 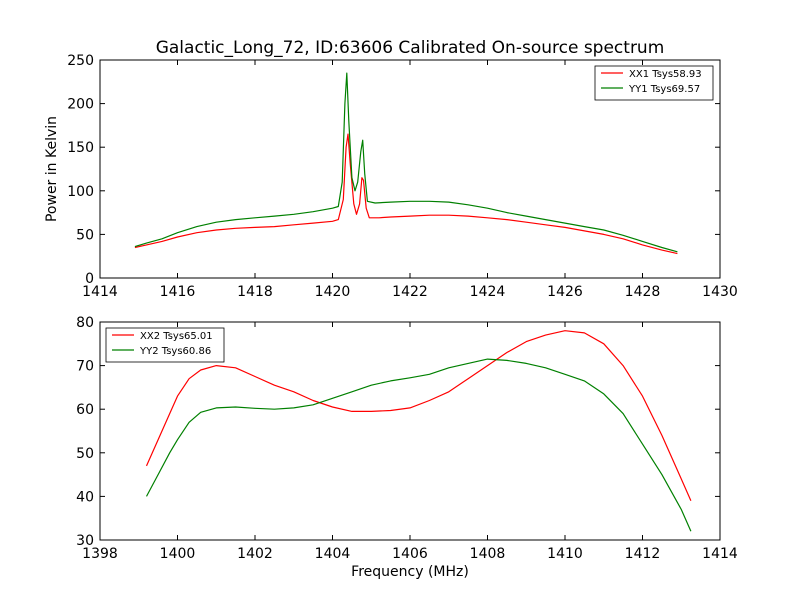 What do you see at coordinates (488, 554) in the screenshot?
I see `bottom-x-tick-label: 1408` at bounding box center [488, 554].